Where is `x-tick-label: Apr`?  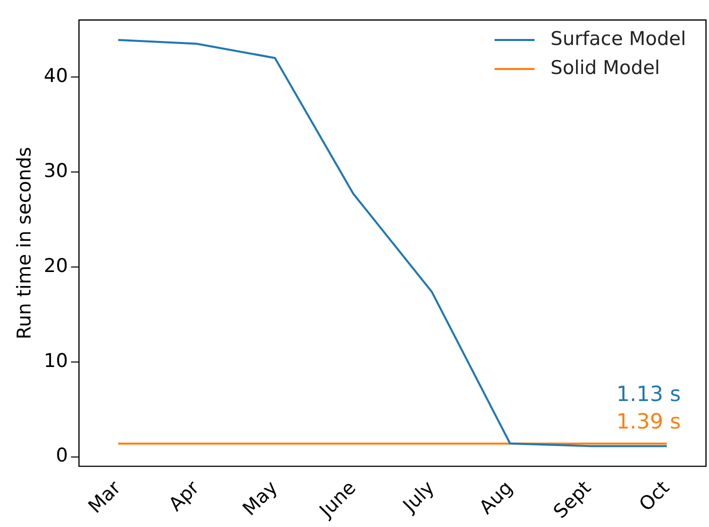 x-tick-label: Apr is located at coordinates (184, 496).